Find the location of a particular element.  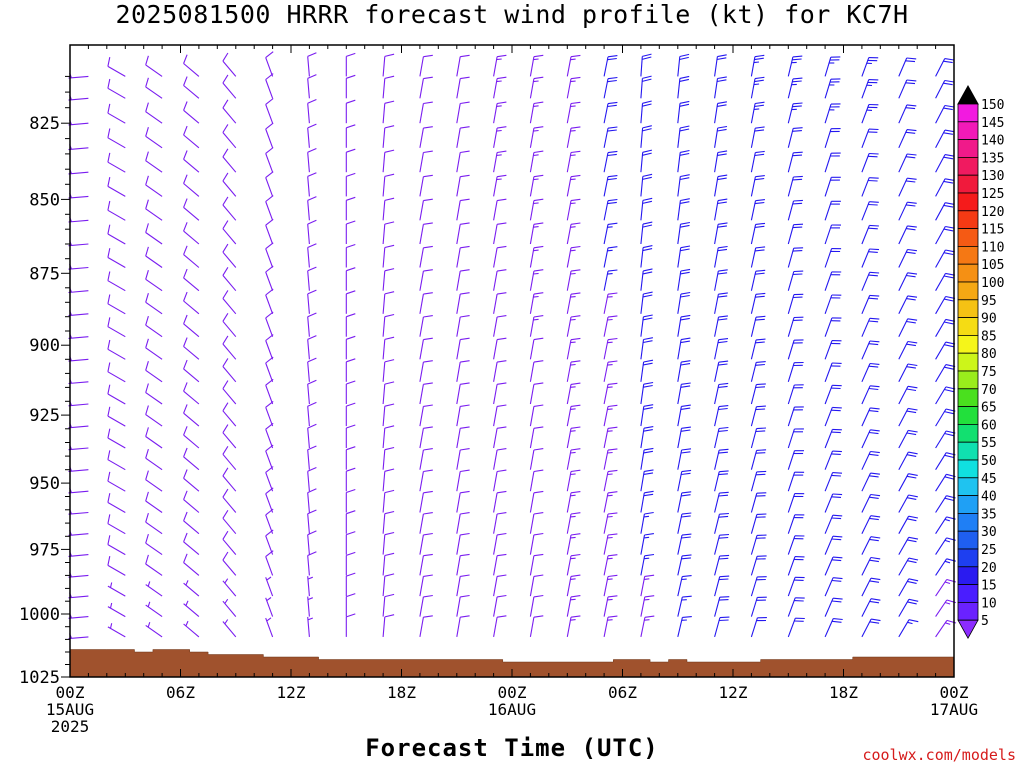

legend-label: 55 is located at coordinates (989, 443).